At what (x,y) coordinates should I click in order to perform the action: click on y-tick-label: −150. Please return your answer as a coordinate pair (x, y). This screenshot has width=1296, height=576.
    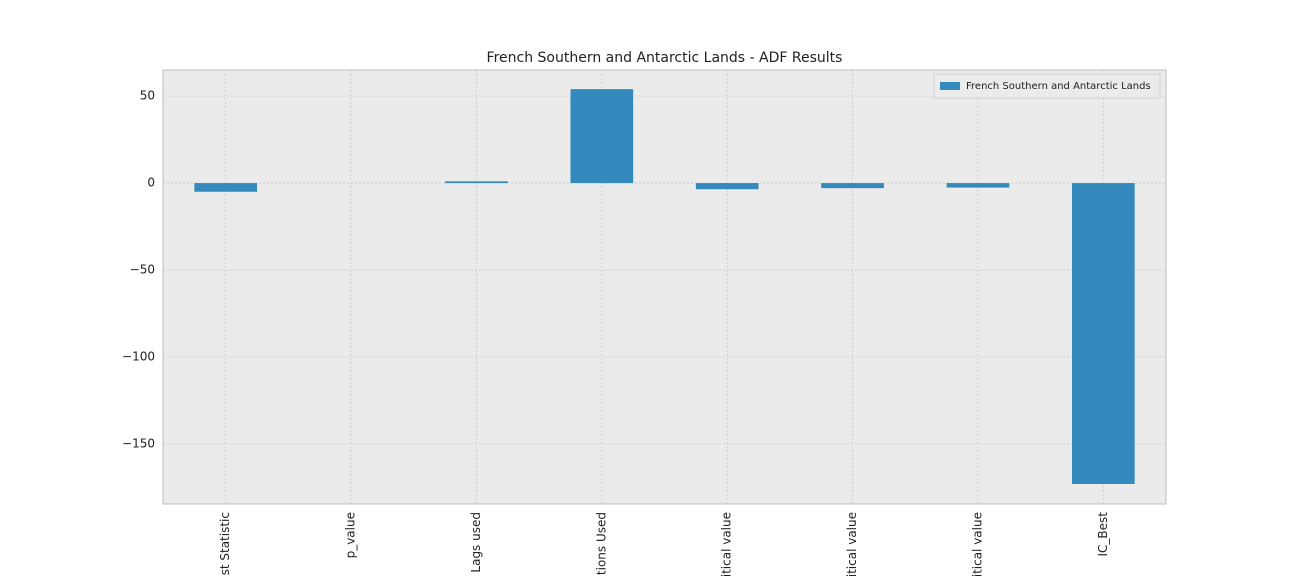
    Looking at the image, I should click on (138, 443).